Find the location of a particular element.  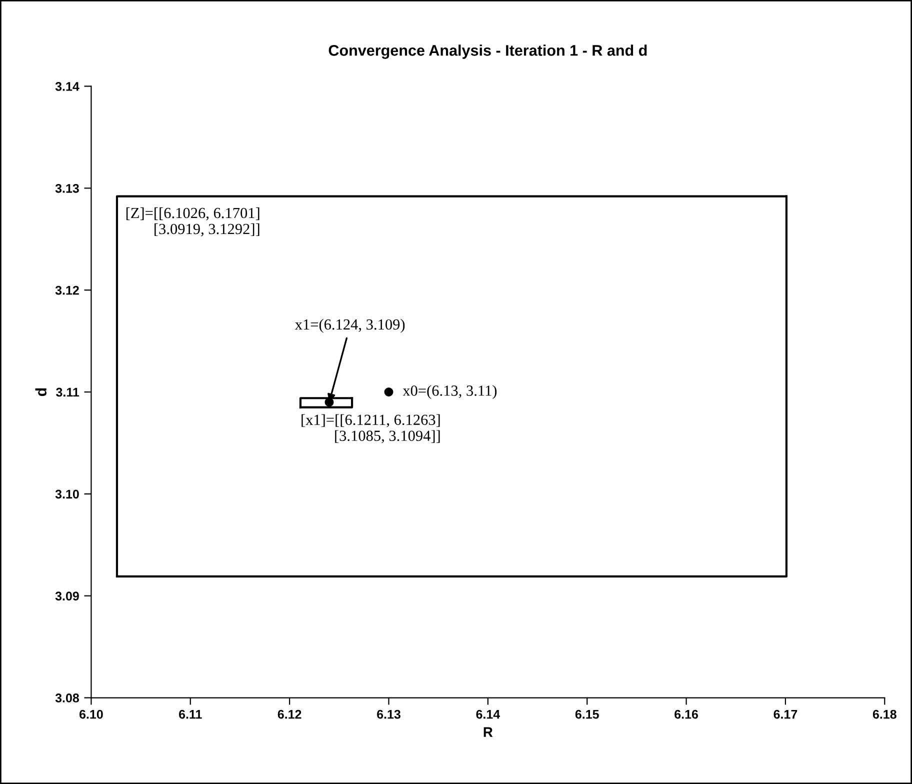

annotation: [Z]=[[6.1026, 6.1701] [3.0919, 3.1292]] is located at coordinates (193, 221).